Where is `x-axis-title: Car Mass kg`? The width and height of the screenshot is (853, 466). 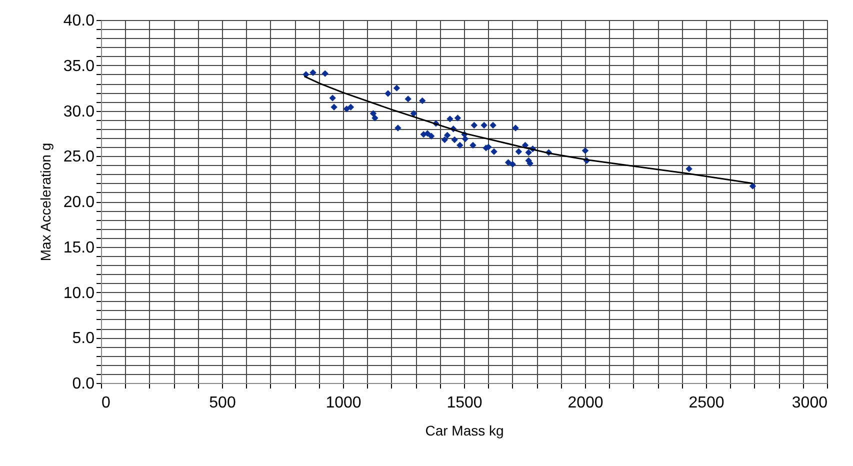 x-axis-title: Car Mass kg is located at coordinates (464, 430).